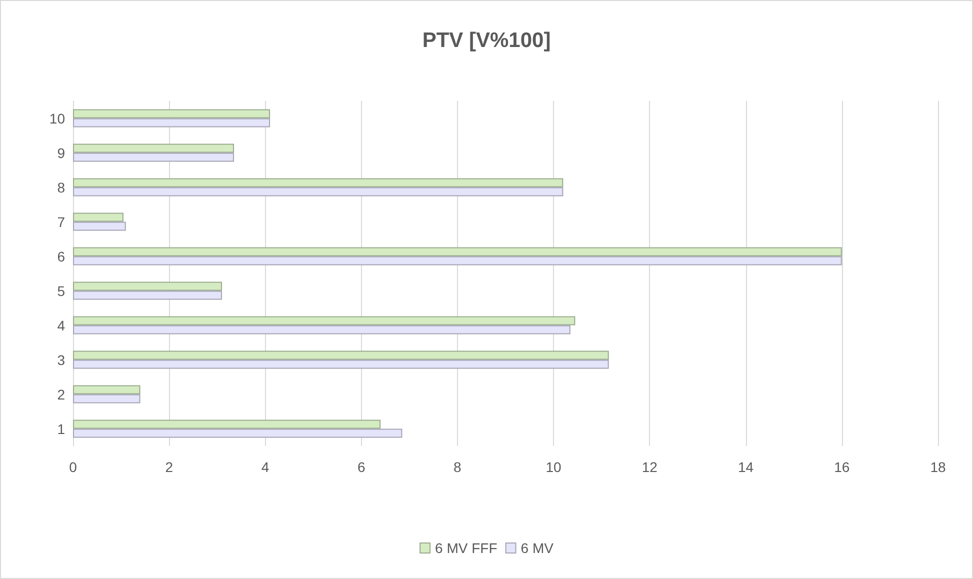 Image resolution: width=973 pixels, height=579 pixels. I want to click on y-tick-label: 8, so click(61, 187).